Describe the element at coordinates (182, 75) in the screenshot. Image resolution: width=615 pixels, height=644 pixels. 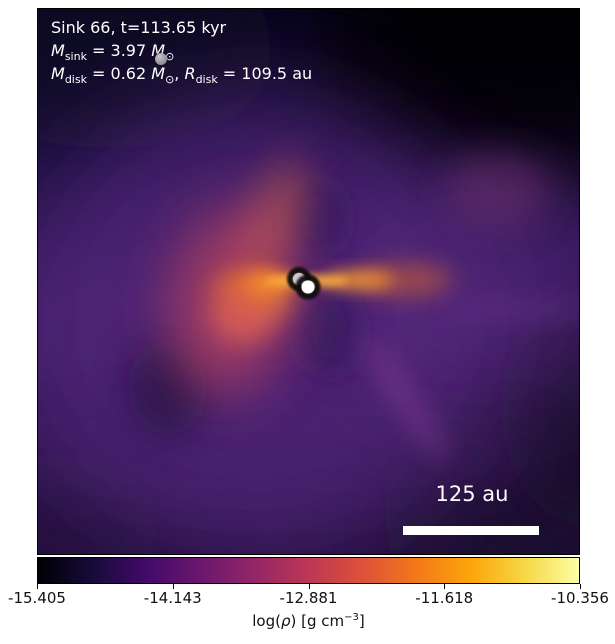
I see `annotation-disk-mass-radius: Mdisk = 0.62 M⊙, Rdisk = 109.5 au` at that location.